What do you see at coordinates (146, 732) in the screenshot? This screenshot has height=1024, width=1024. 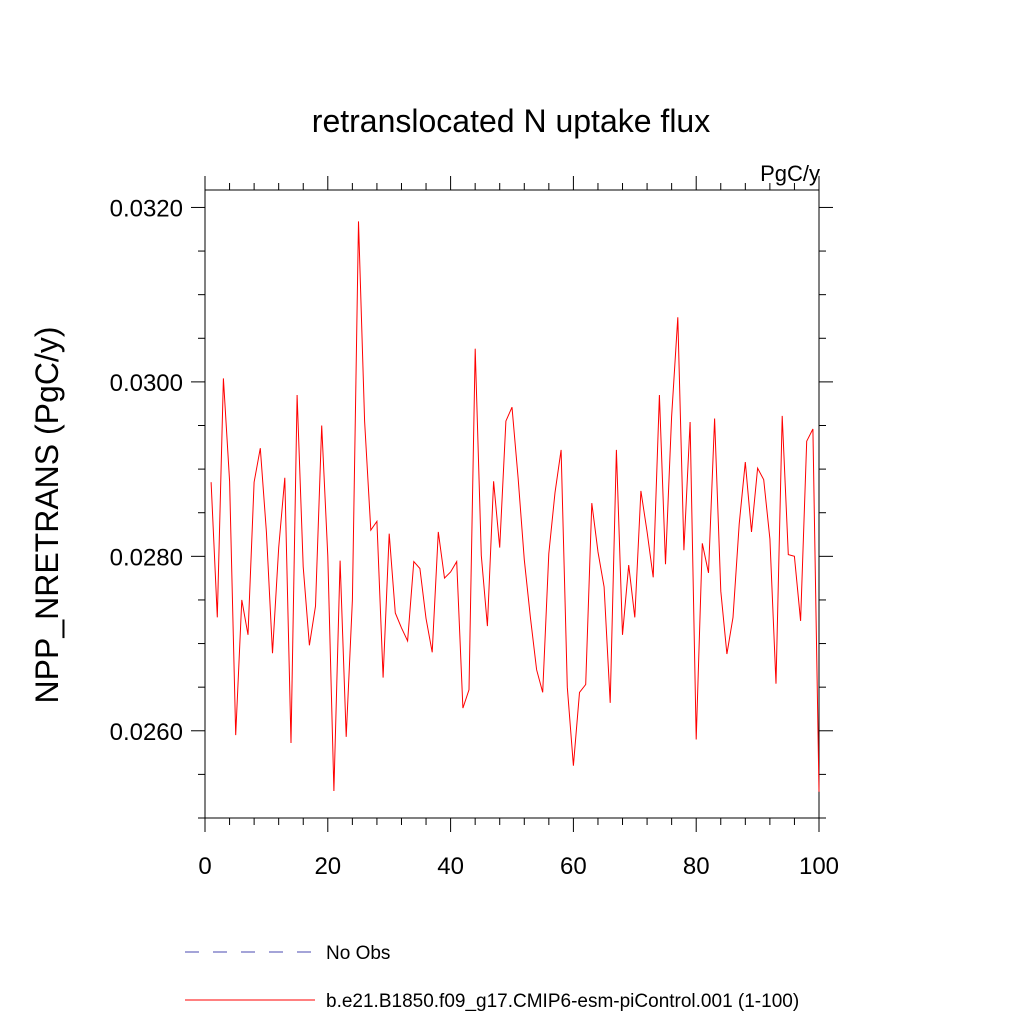 I see `y-tick-label: 0.0260` at bounding box center [146, 732].